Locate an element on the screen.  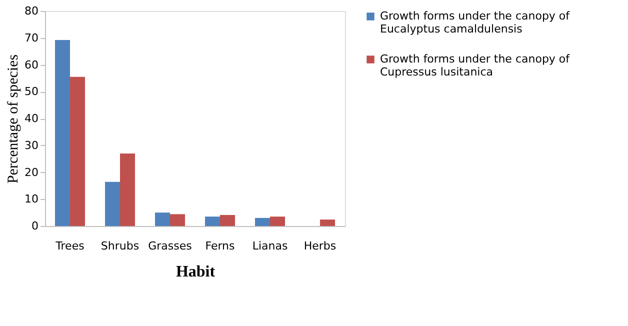
x-tick-label: Ferns is located at coordinates (220, 246).